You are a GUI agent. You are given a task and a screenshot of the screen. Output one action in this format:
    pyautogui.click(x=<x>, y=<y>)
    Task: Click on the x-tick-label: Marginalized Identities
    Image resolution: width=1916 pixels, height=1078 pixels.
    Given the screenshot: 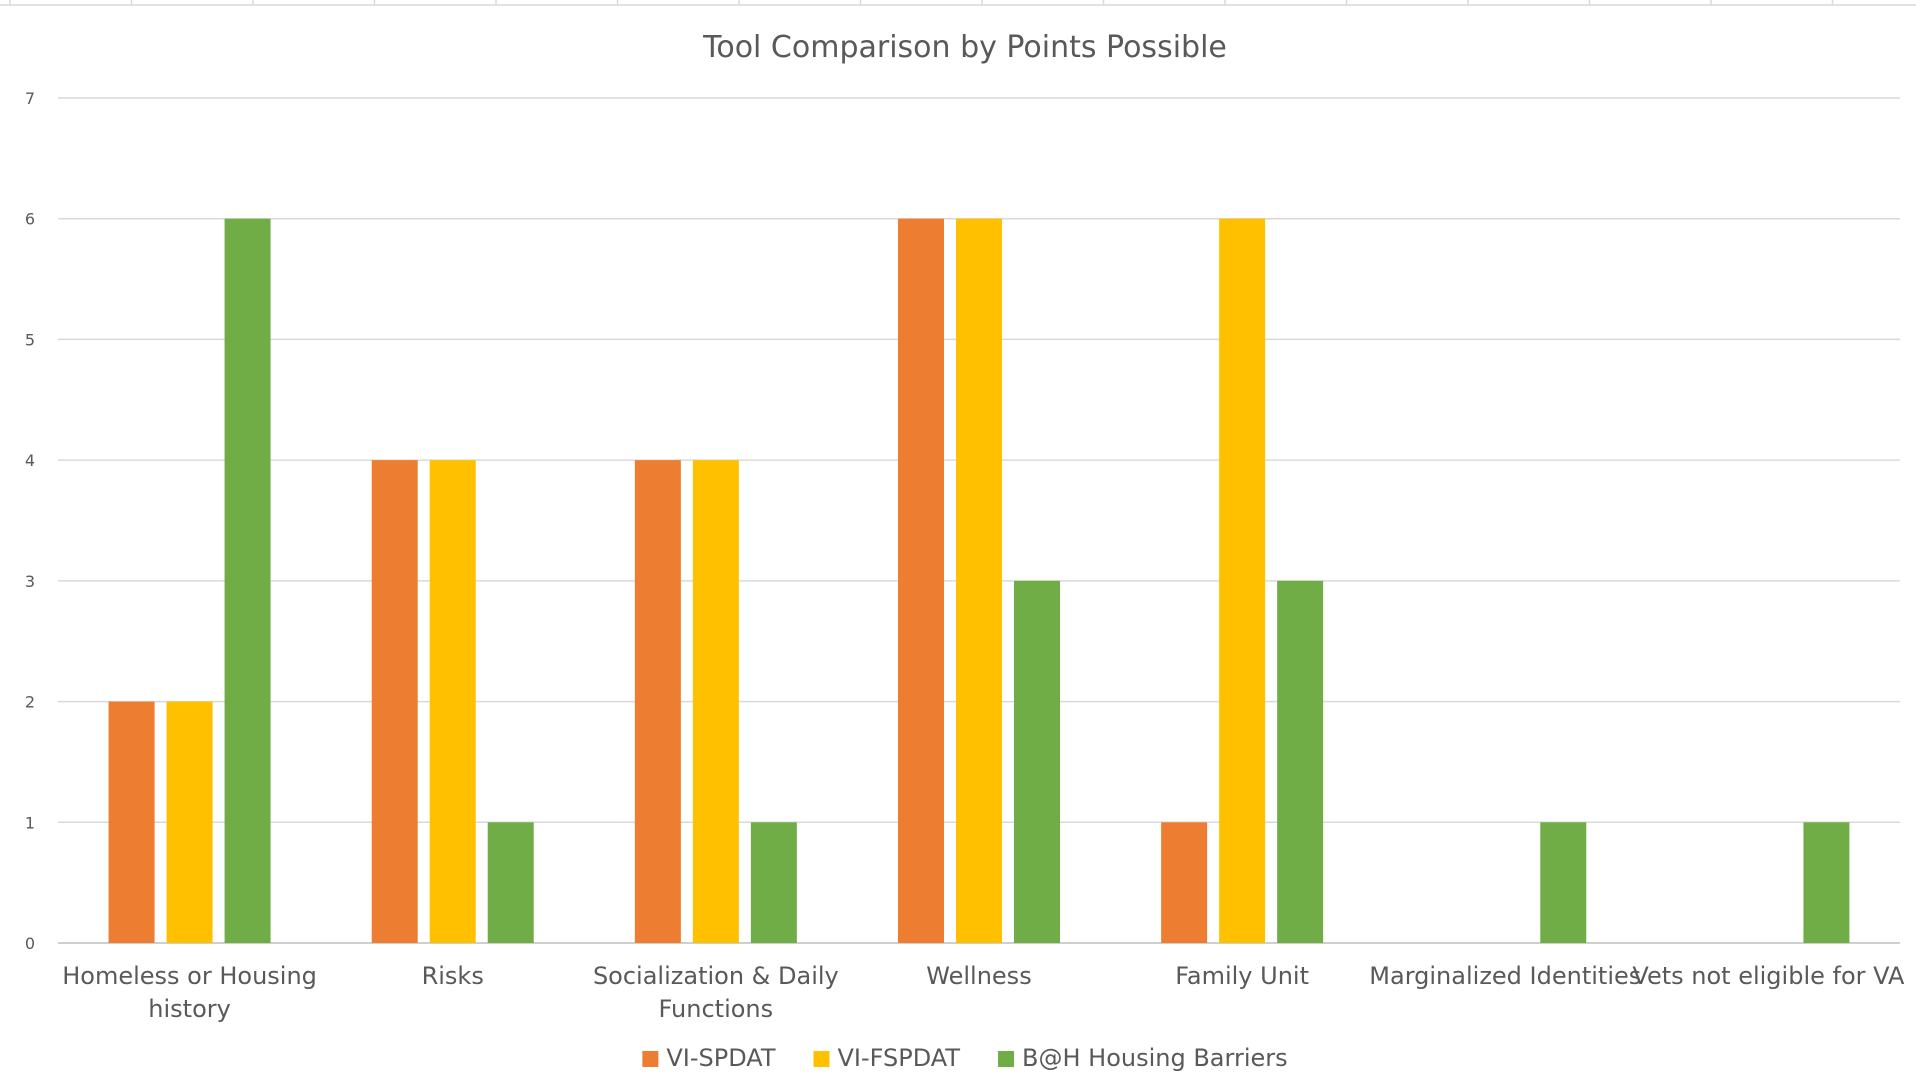 What is the action you would take?
    pyautogui.click(x=1505, y=976)
    